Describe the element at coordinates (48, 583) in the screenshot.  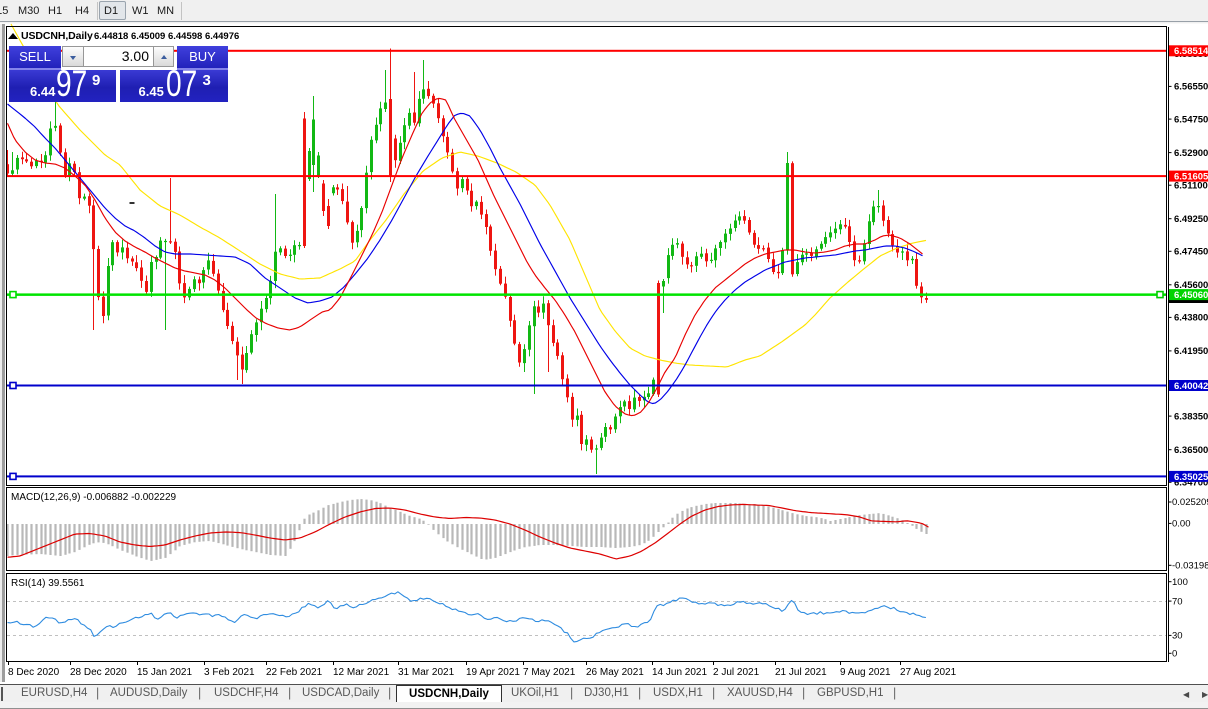
I see `svg-text: RSI(14) 39.5561` at that location.